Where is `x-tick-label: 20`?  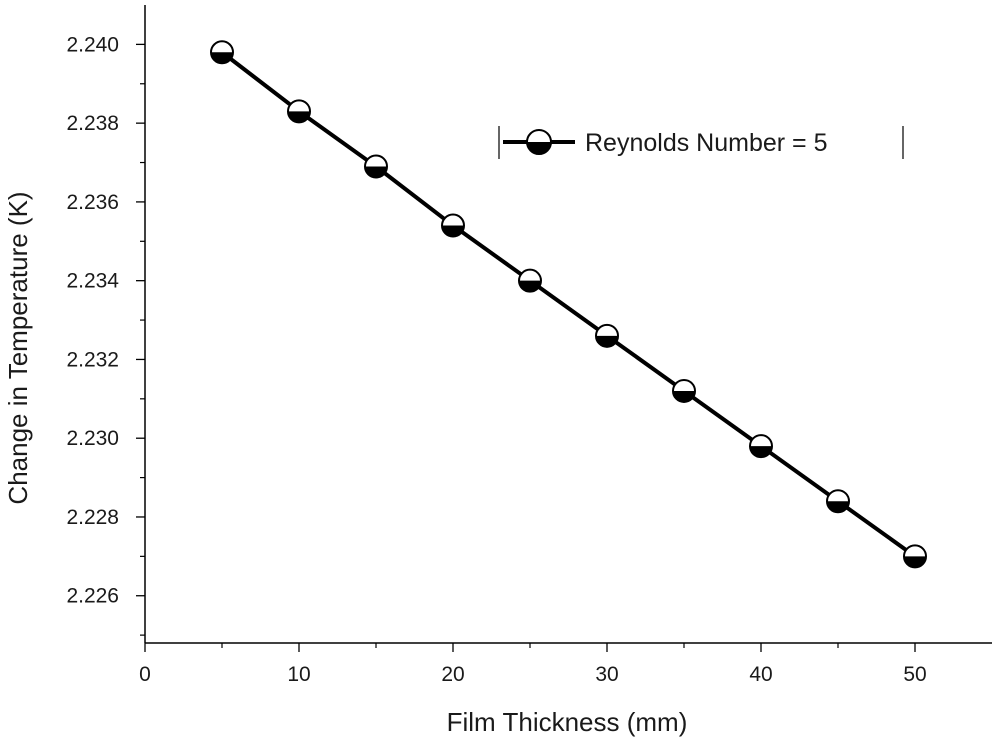
x-tick-label: 20 is located at coordinates (452, 674).